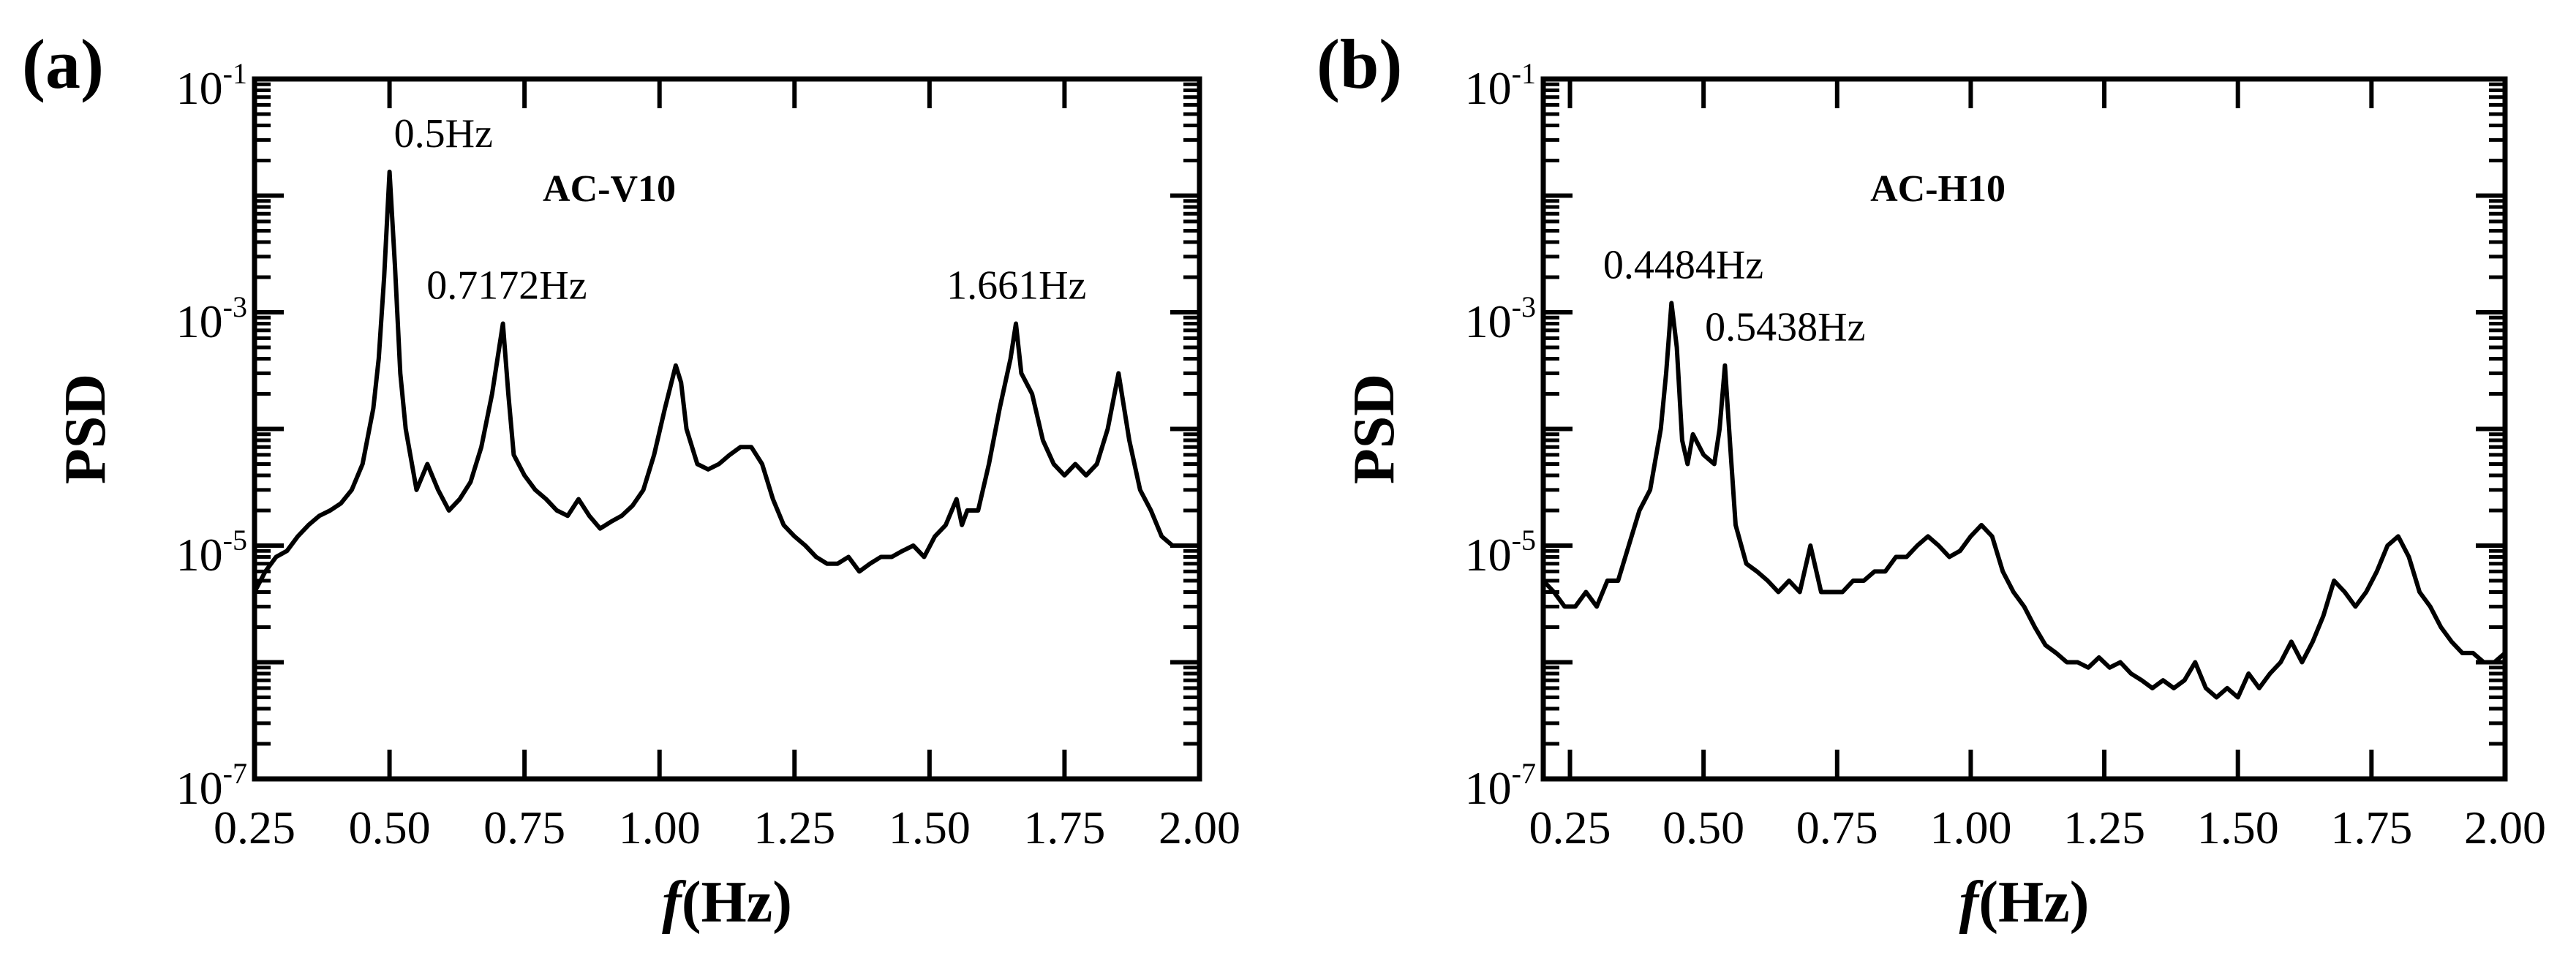 The width and height of the screenshot is (2576, 961). Describe the element at coordinates (63, 64) in the screenshot. I see `panel-letter: (a)` at that location.